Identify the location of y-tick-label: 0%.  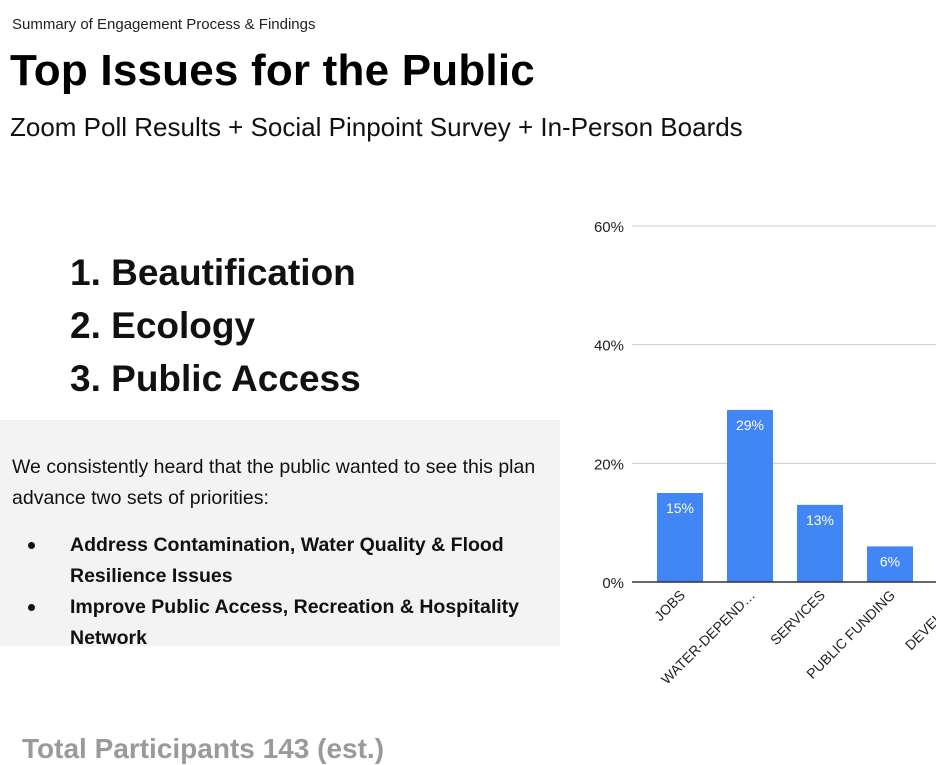
(613, 583).